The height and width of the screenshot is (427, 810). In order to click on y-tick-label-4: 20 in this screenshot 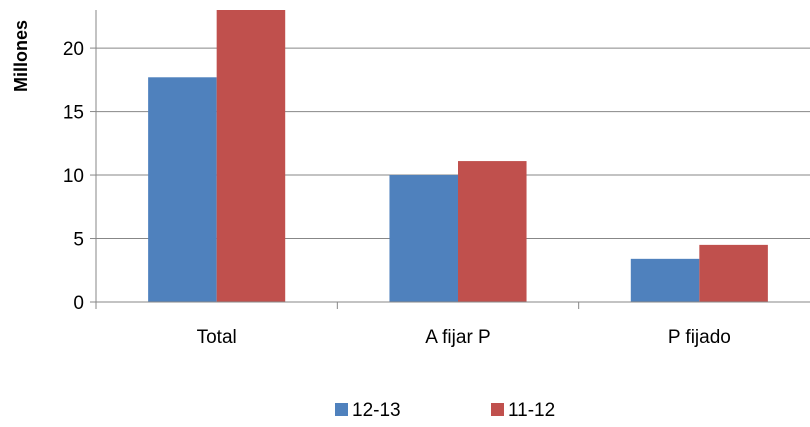, I will do `click(73, 49)`.